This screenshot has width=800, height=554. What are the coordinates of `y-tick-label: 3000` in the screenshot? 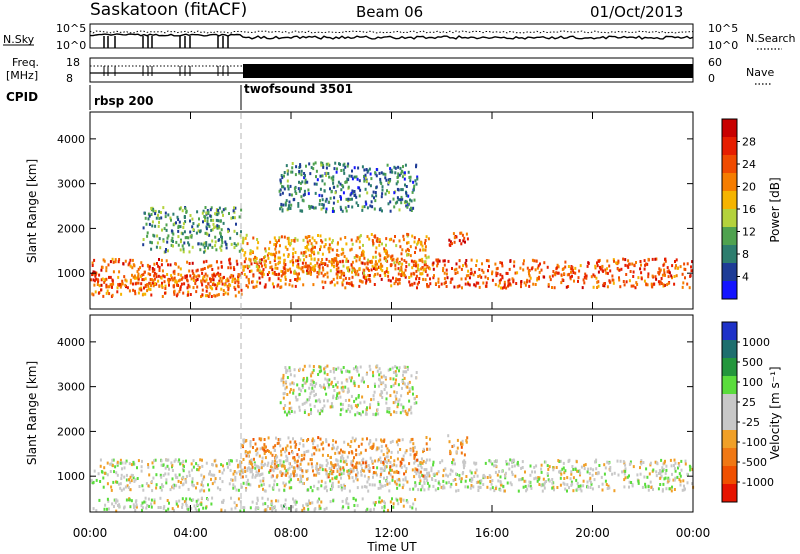 It's located at (71, 387).